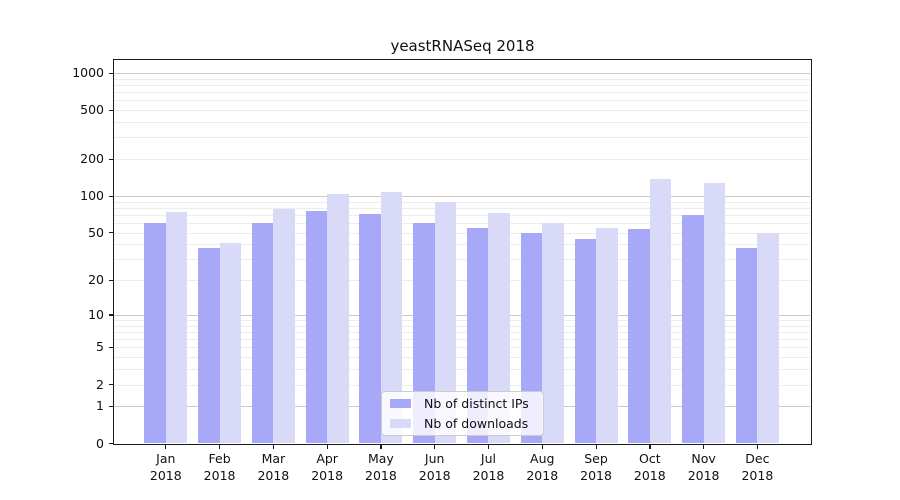 This screenshot has height=500, width=900. I want to click on x-tick-label-line: Feb, so click(219, 458).